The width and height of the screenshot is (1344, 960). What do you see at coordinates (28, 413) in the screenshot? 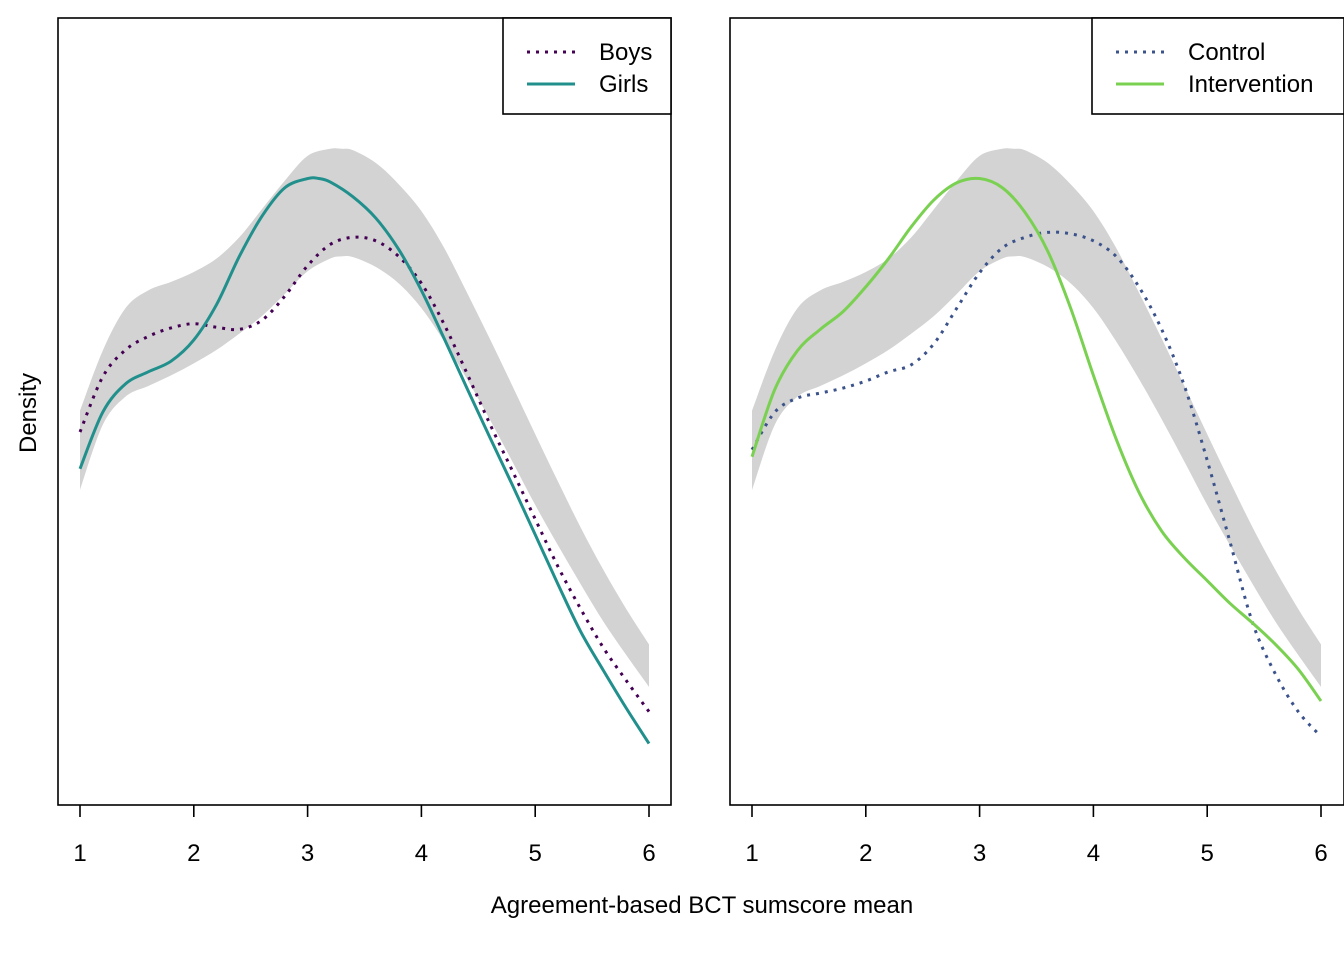
I see `y-axis-title: Density` at bounding box center [28, 413].